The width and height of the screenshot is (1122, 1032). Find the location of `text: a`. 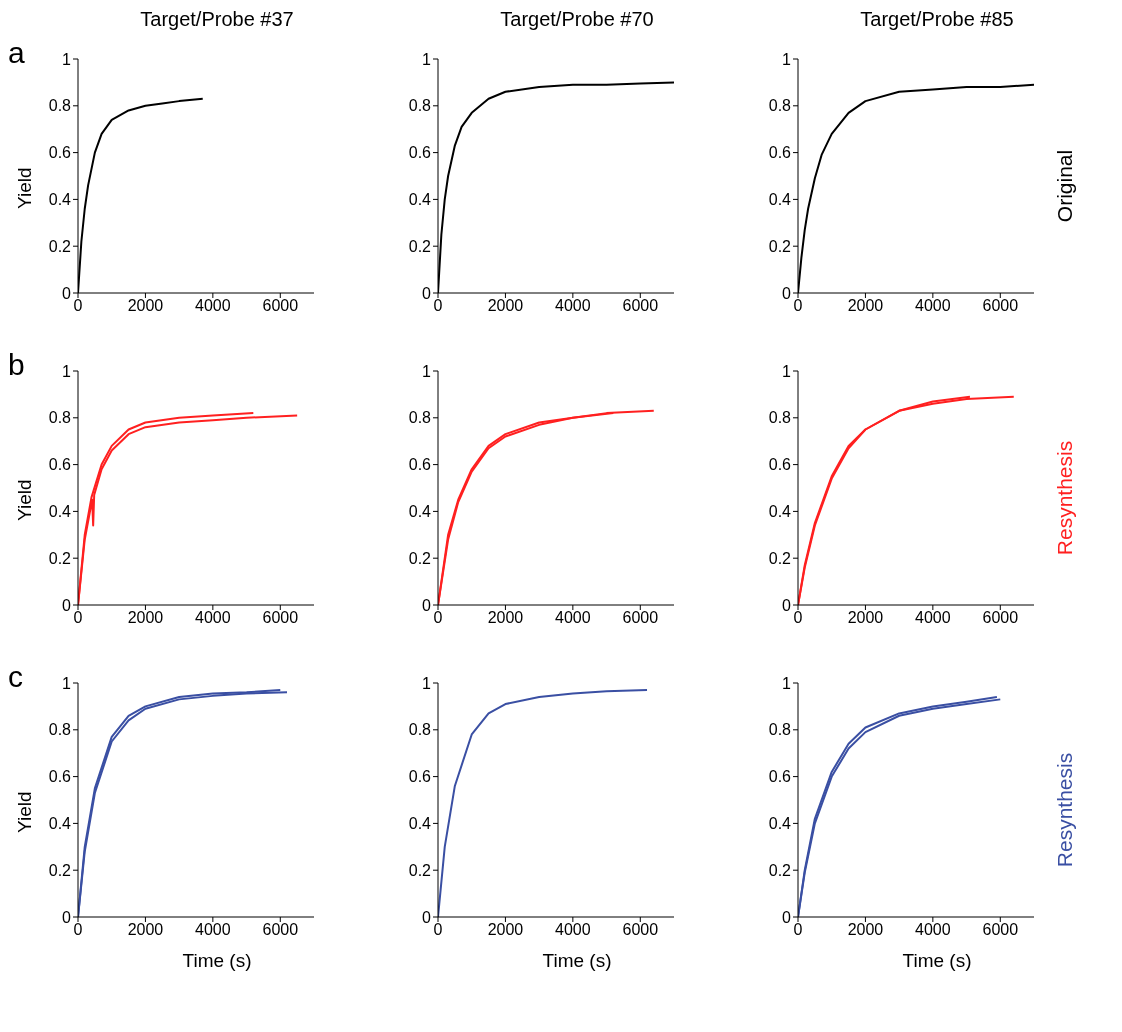

text: a is located at coordinates (16, 53).